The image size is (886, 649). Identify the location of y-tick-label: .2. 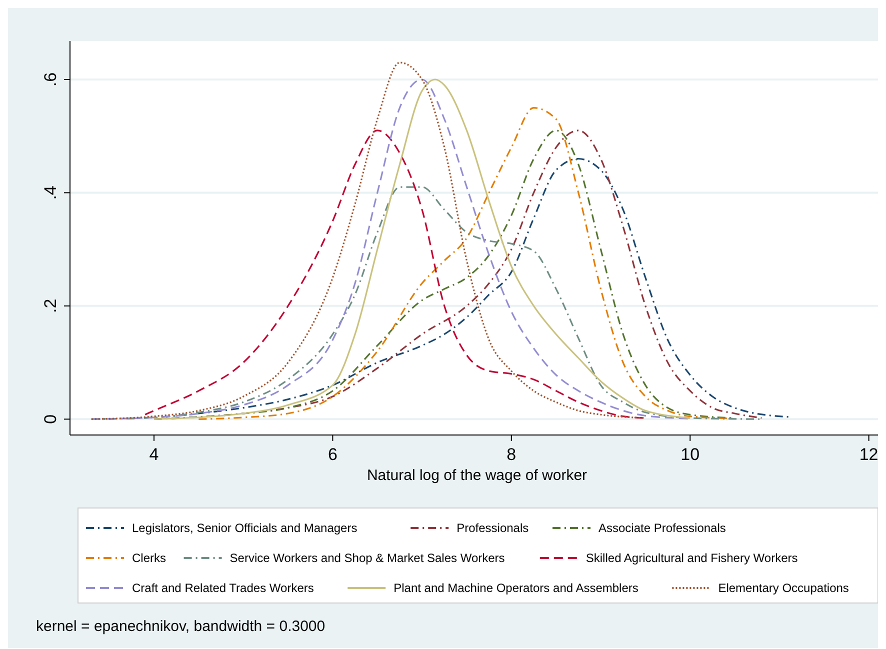
(50, 306).